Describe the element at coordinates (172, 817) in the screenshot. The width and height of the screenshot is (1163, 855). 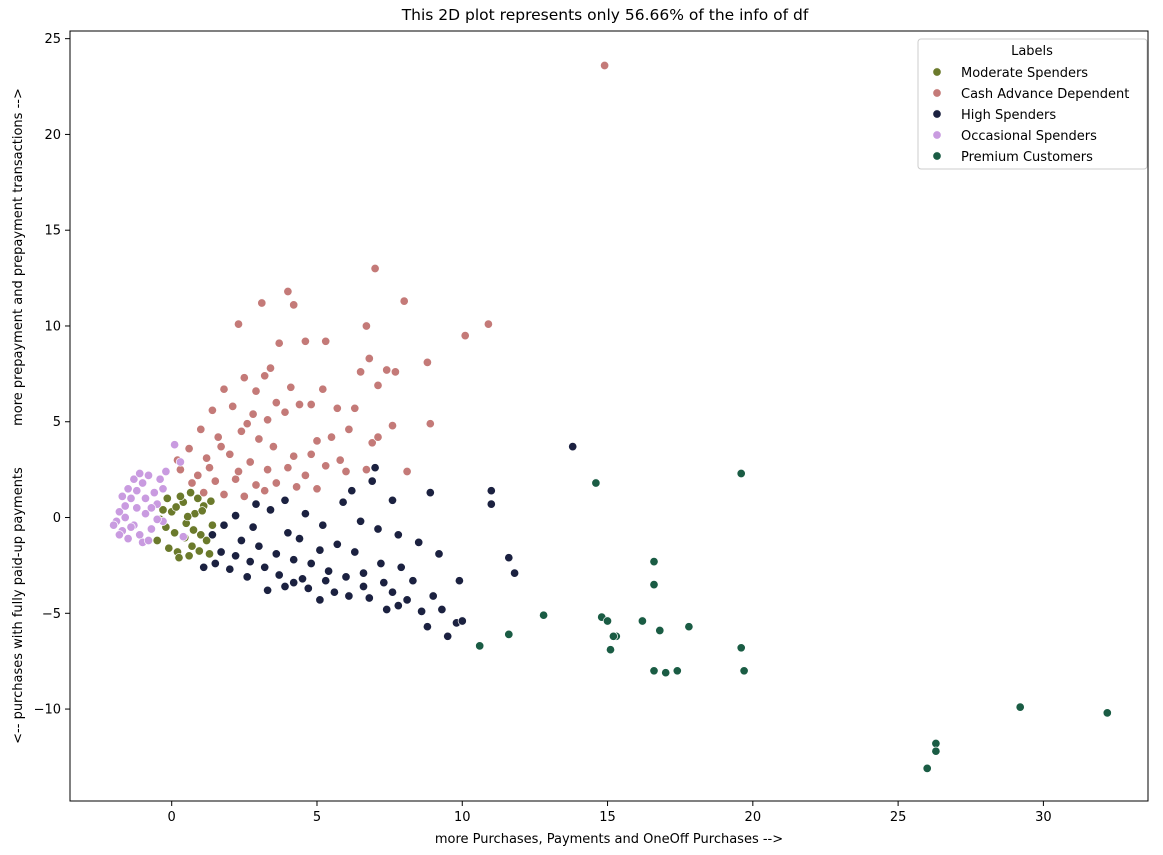
I see `x-tick-label-0: 0` at that location.